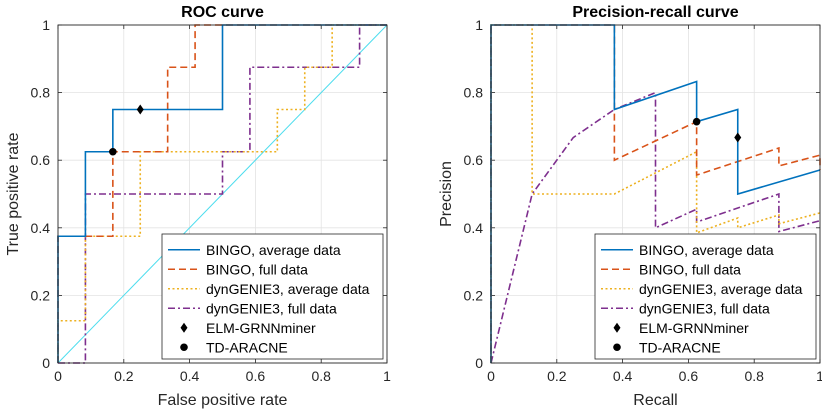 The width and height of the screenshot is (822, 419). Describe the element at coordinates (655, 400) in the screenshot. I see `x-axis-label: Recall` at that location.